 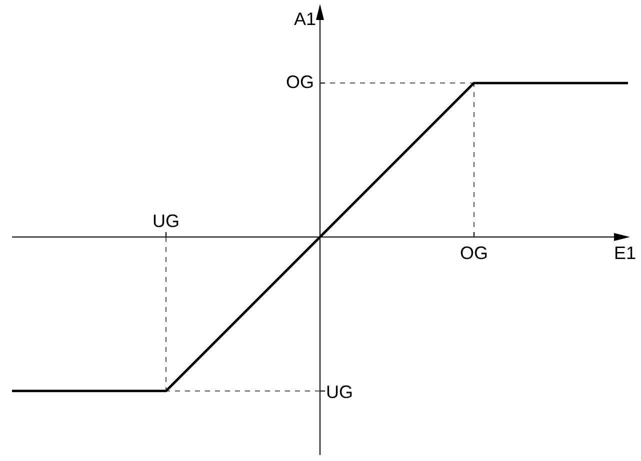 I want to click on ref-line-label: OG, so click(x=300, y=82).